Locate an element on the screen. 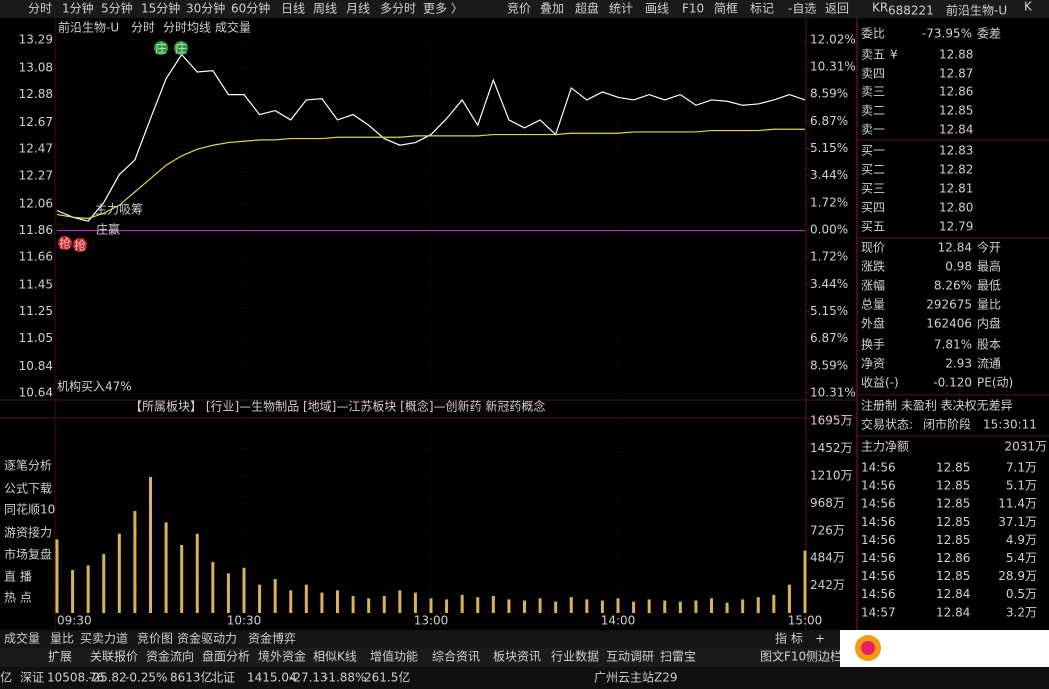  status-item: 广州云主站Z29 is located at coordinates (636, 678).